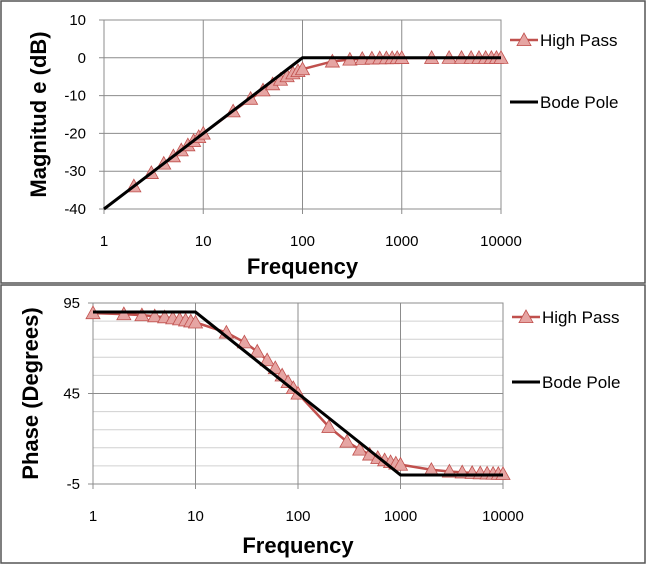 The height and width of the screenshot is (564, 646). Describe the element at coordinates (75, 209) in the screenshot. I see `y-tick-label: -40` at that location.